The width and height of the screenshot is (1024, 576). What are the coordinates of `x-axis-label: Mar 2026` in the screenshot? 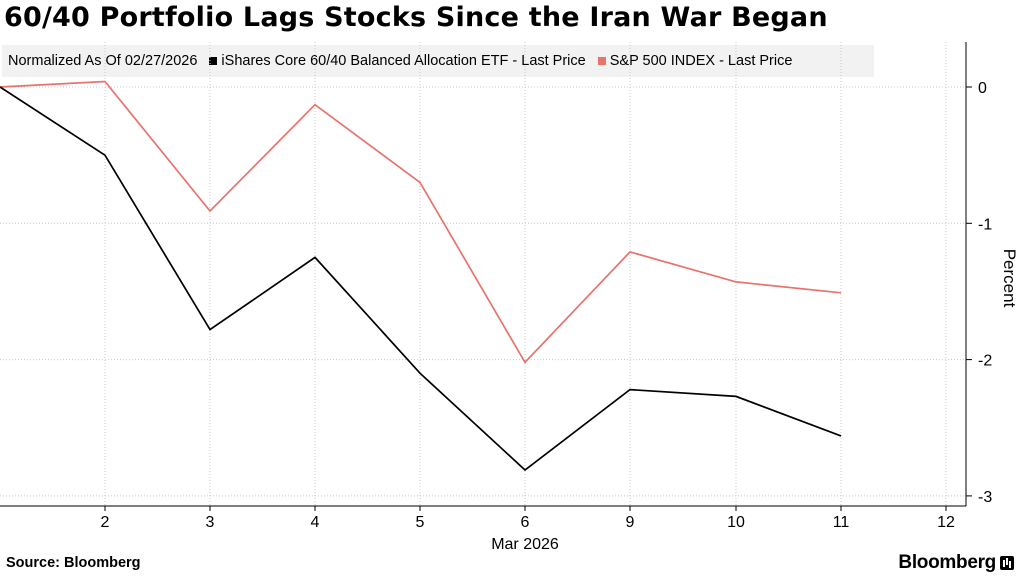 It's located at (525, 544).